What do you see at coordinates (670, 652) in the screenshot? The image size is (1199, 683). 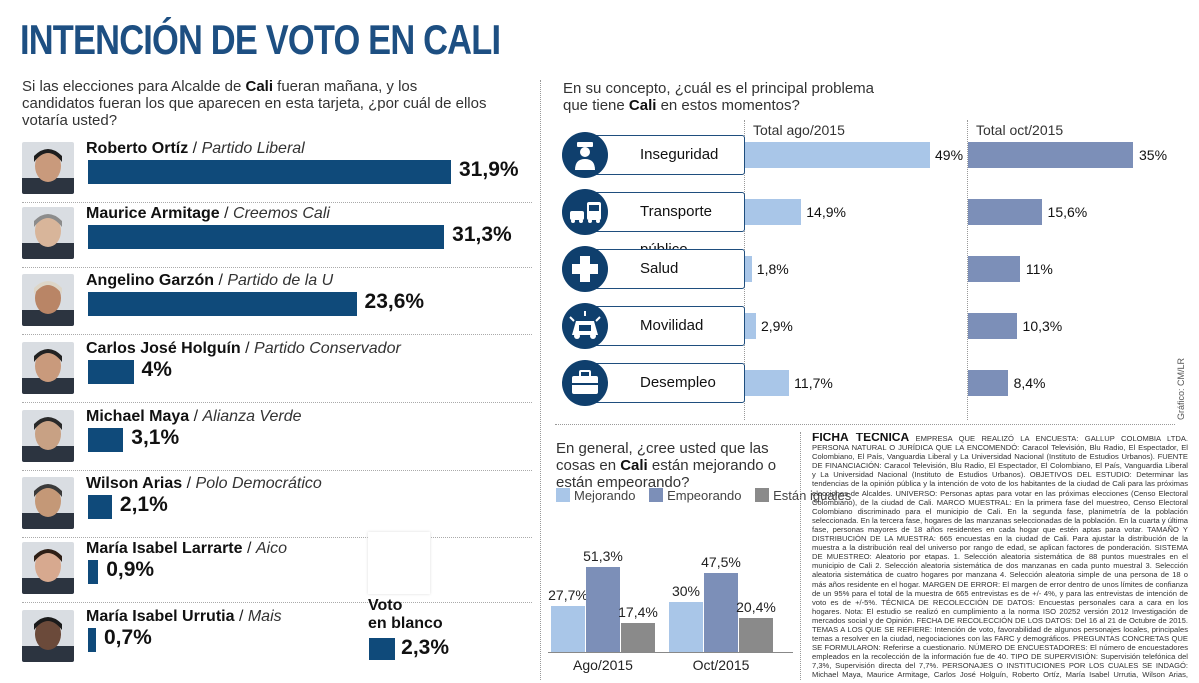 I see `trend-baseline` at bounding box center [670, 652].